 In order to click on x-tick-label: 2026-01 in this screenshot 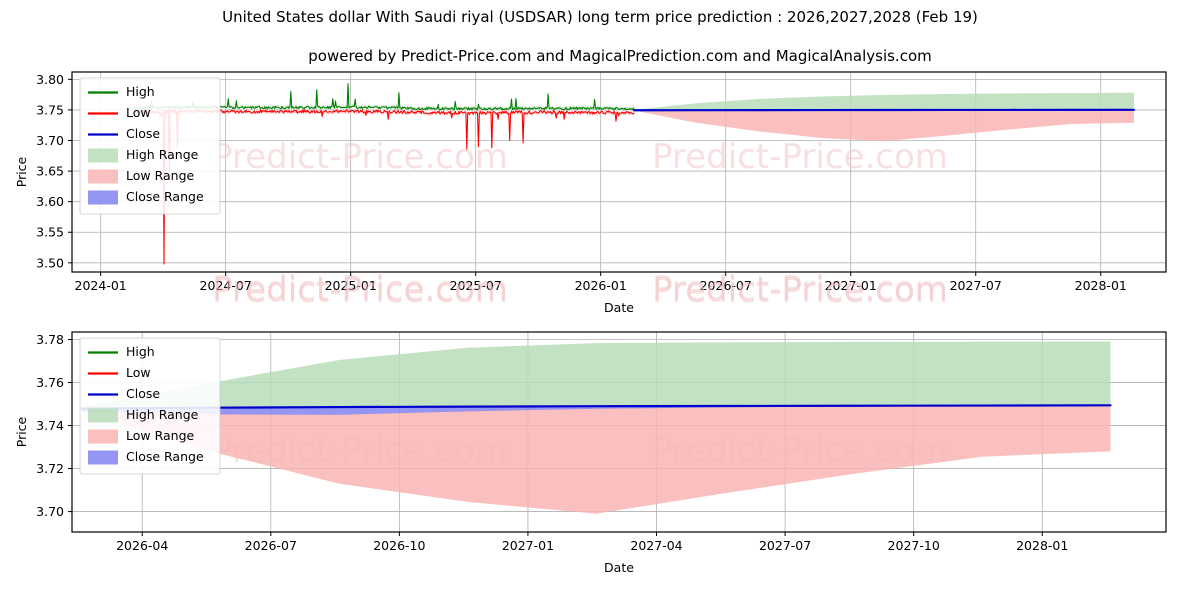, I will do `click(601, 285)`.